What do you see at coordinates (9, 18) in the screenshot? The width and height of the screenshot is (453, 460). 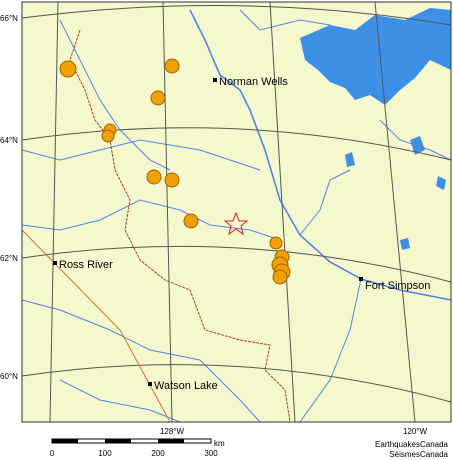 I see `lat-label: 66°N` at bounding box center [9, 18].